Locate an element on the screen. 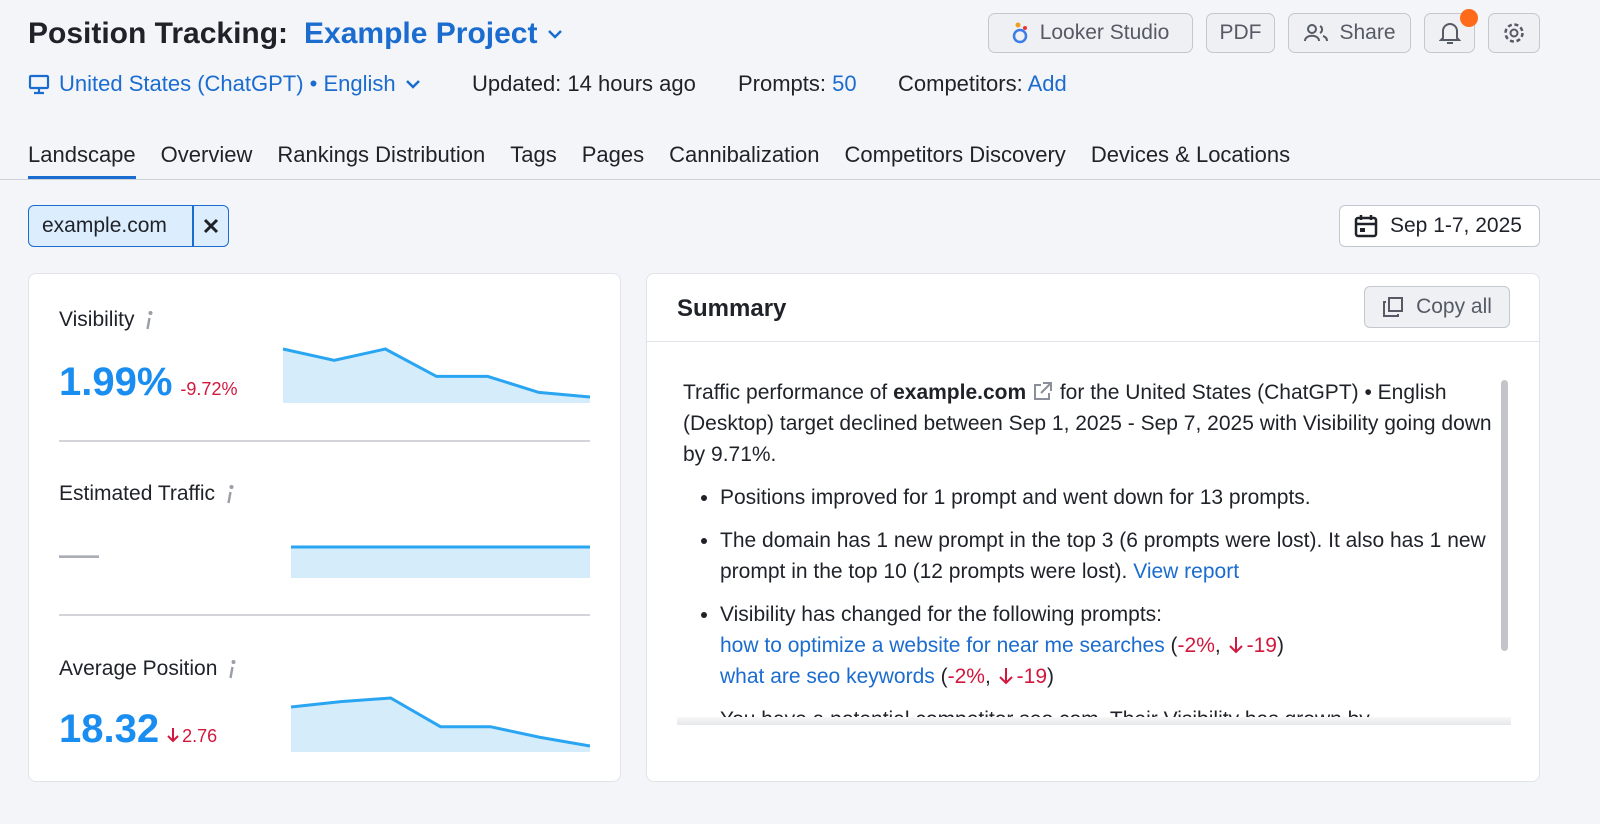 The width and height of the screenshot is (1600, 824). summary-divider is located at coordinates (1093, 341).